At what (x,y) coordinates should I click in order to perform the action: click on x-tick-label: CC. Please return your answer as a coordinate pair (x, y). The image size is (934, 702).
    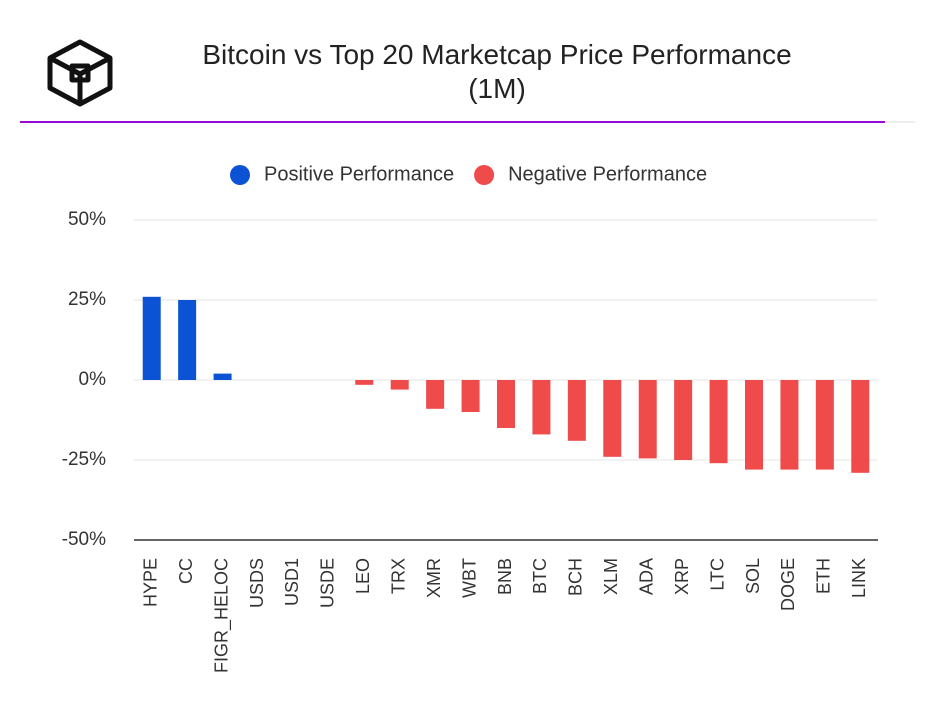
    Looking at the image, I should click on (186, 571).